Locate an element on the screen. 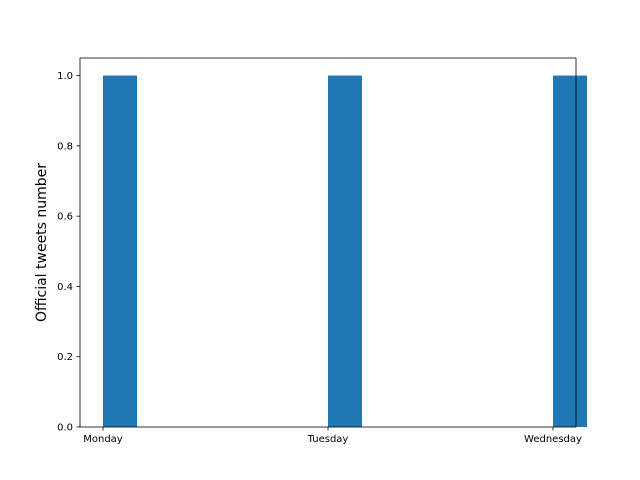  bar-tuesday is located at coordinates (345, 251).